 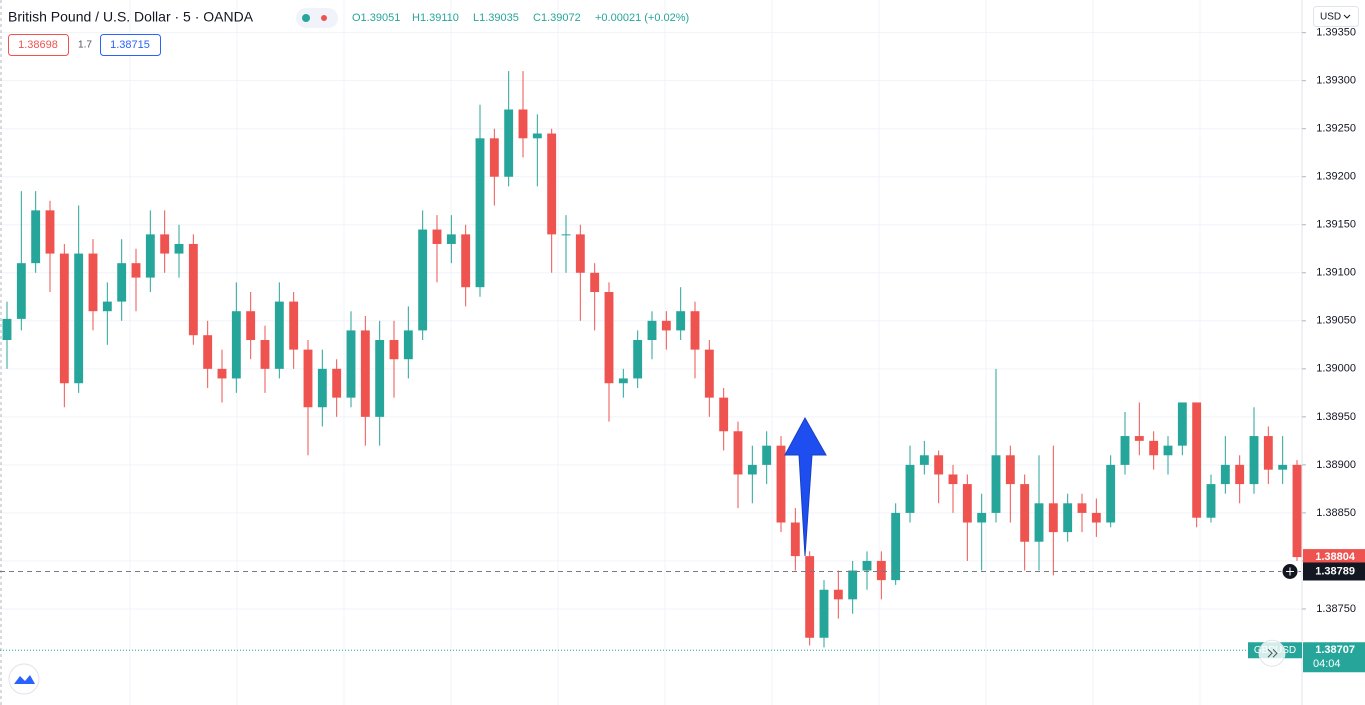 I want to click on spread: 1.7, so click(x=85, y=45).